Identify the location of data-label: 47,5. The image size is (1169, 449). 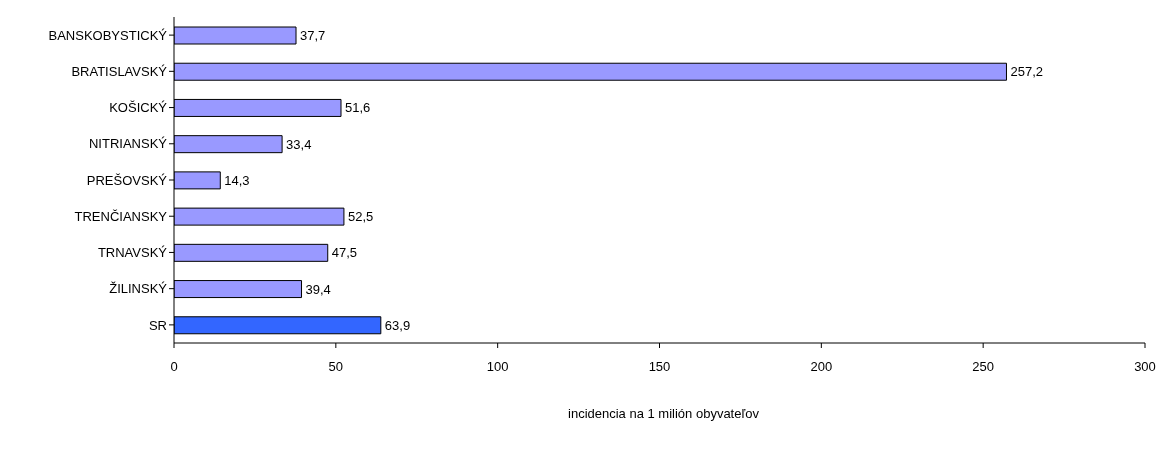
(344, 253).